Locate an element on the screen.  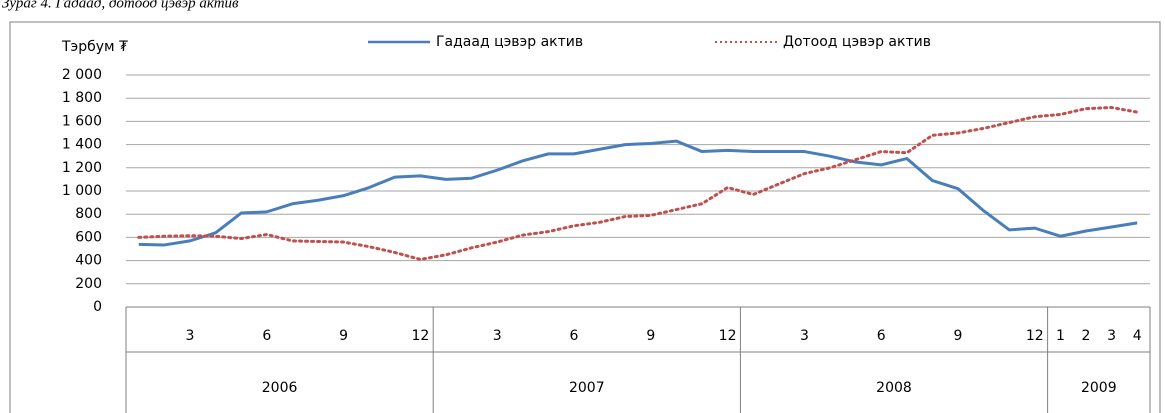
x-group-label: 2008 is located at coordinates (894, 388).